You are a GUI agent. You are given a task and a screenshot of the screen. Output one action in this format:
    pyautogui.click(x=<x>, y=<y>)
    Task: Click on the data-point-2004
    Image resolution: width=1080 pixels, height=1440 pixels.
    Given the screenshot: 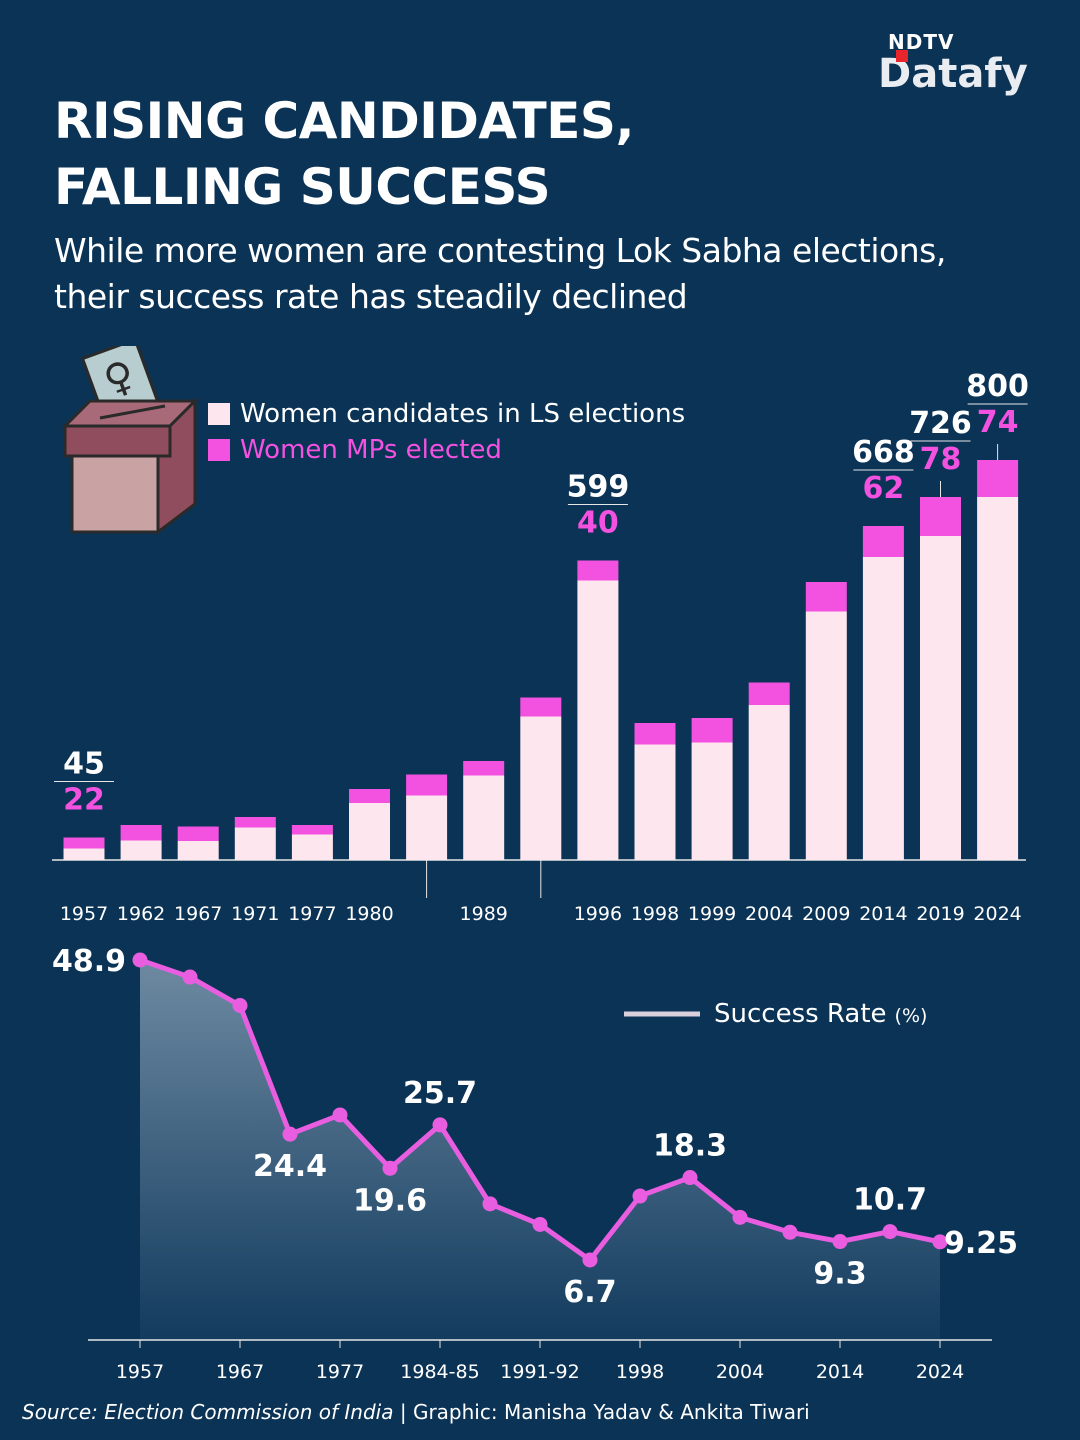 What is the action you would take?
    pyautogui.click(x=740, y=1217)
    